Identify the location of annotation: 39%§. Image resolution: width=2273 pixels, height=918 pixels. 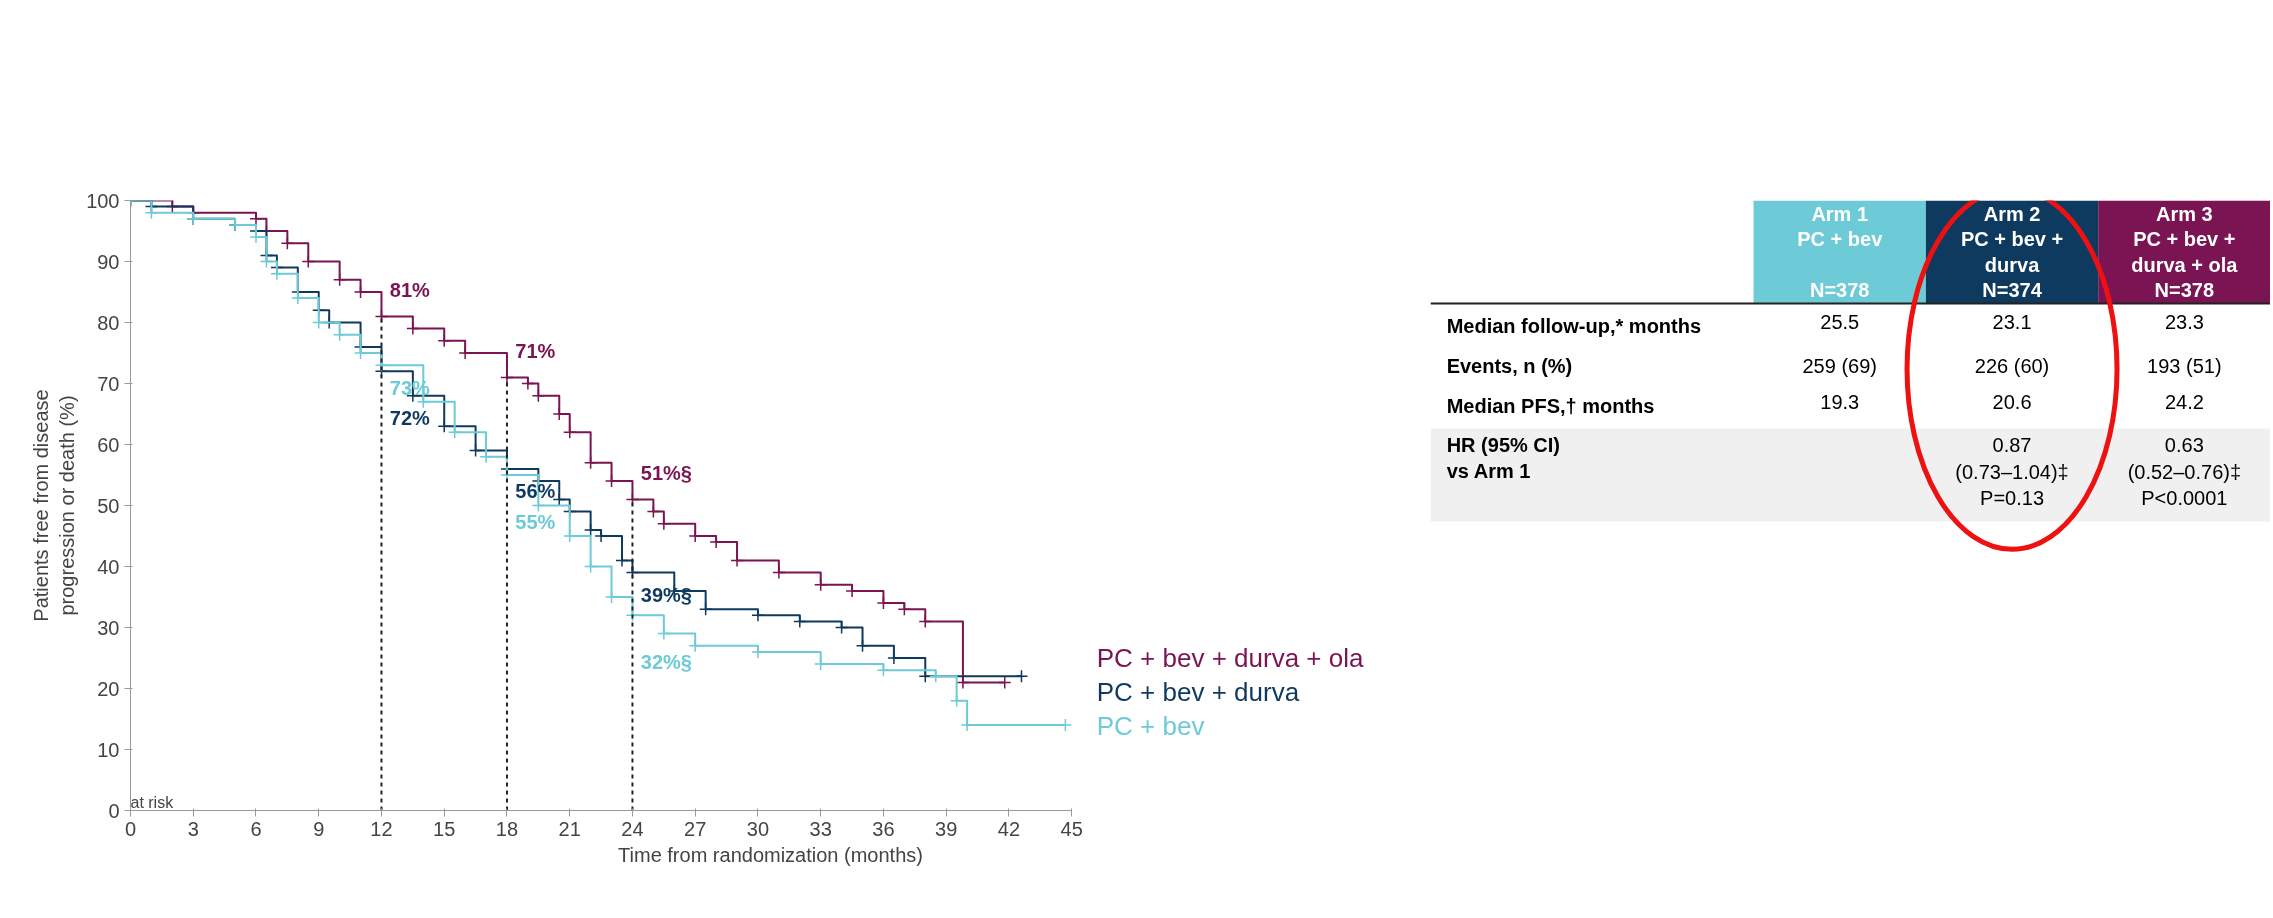
(666, 595).